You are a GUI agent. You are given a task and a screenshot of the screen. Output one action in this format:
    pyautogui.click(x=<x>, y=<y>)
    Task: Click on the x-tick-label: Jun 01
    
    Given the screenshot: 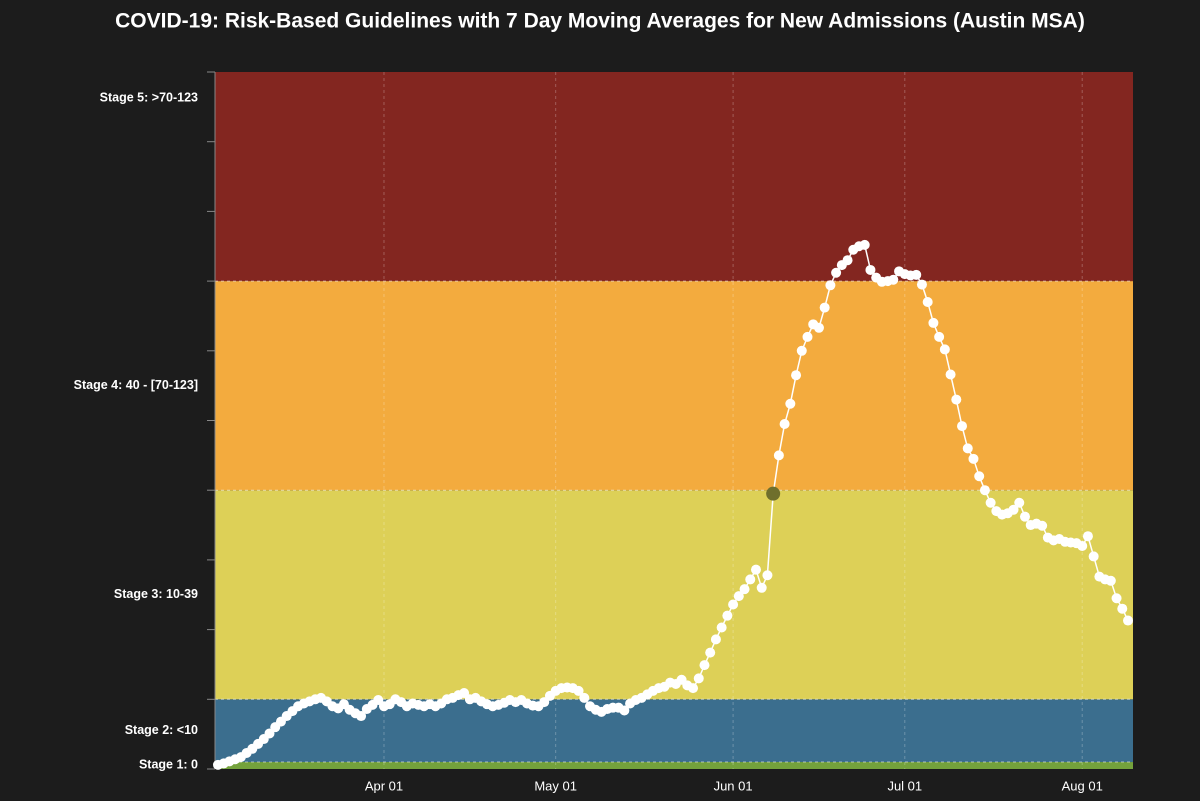 What is the action you would take?
    pyautogui.click(x=733, y=785)
    